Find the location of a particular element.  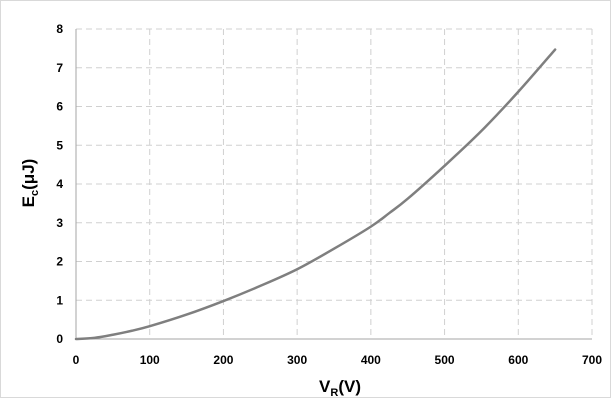

y-axis-title-suffix: (μJ) is located at coordinates (28, 174).